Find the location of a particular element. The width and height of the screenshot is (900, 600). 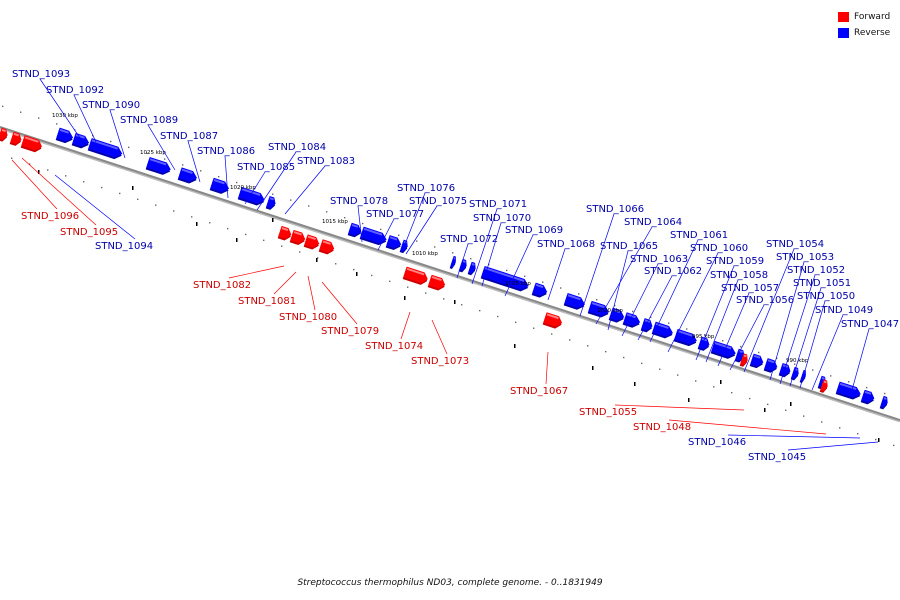

gene-label-forward: STND_1096 is located at coordinates (50, 216).